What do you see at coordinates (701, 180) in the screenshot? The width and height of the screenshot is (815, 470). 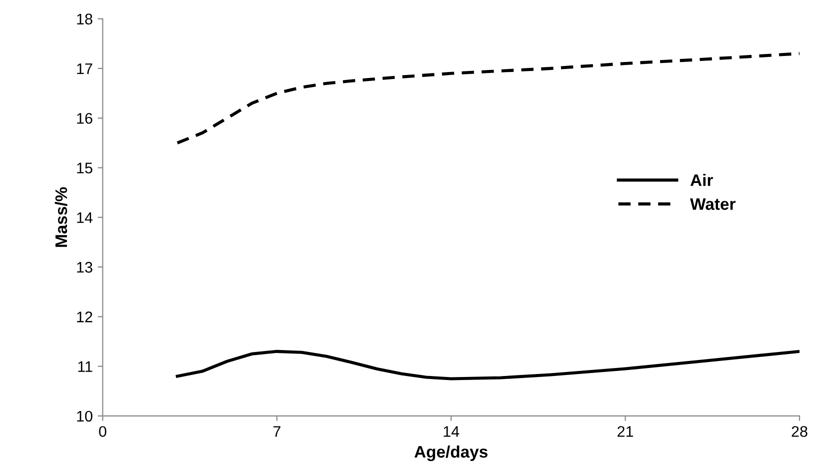 I see `legend-label: Air` at bounding box center [701, 180].